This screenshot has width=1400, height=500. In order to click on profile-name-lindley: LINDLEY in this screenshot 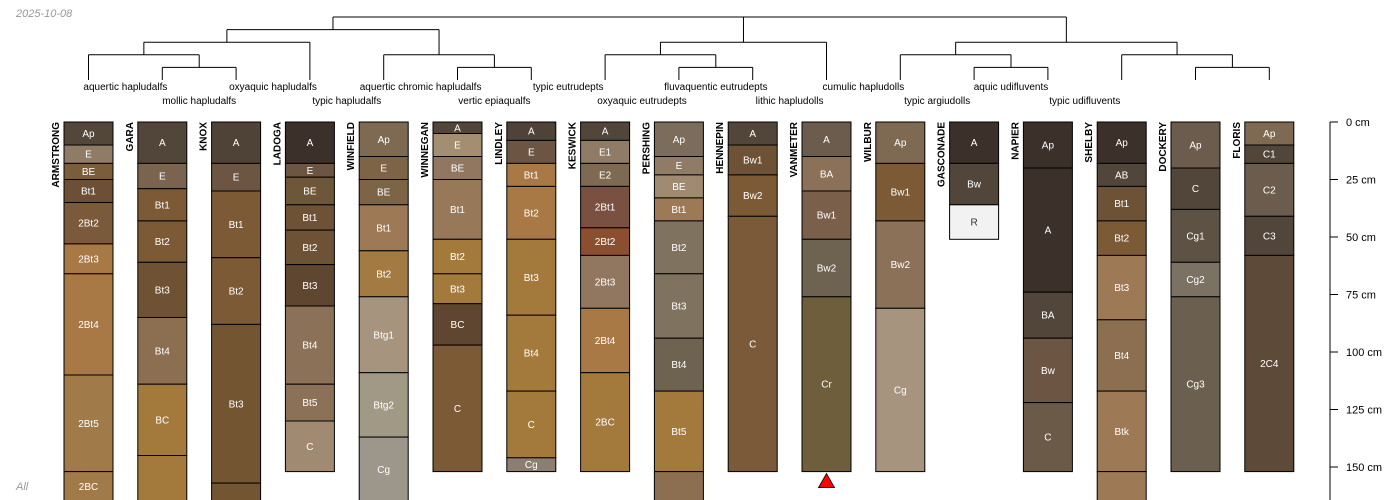, I will do `click(499, 143)`.